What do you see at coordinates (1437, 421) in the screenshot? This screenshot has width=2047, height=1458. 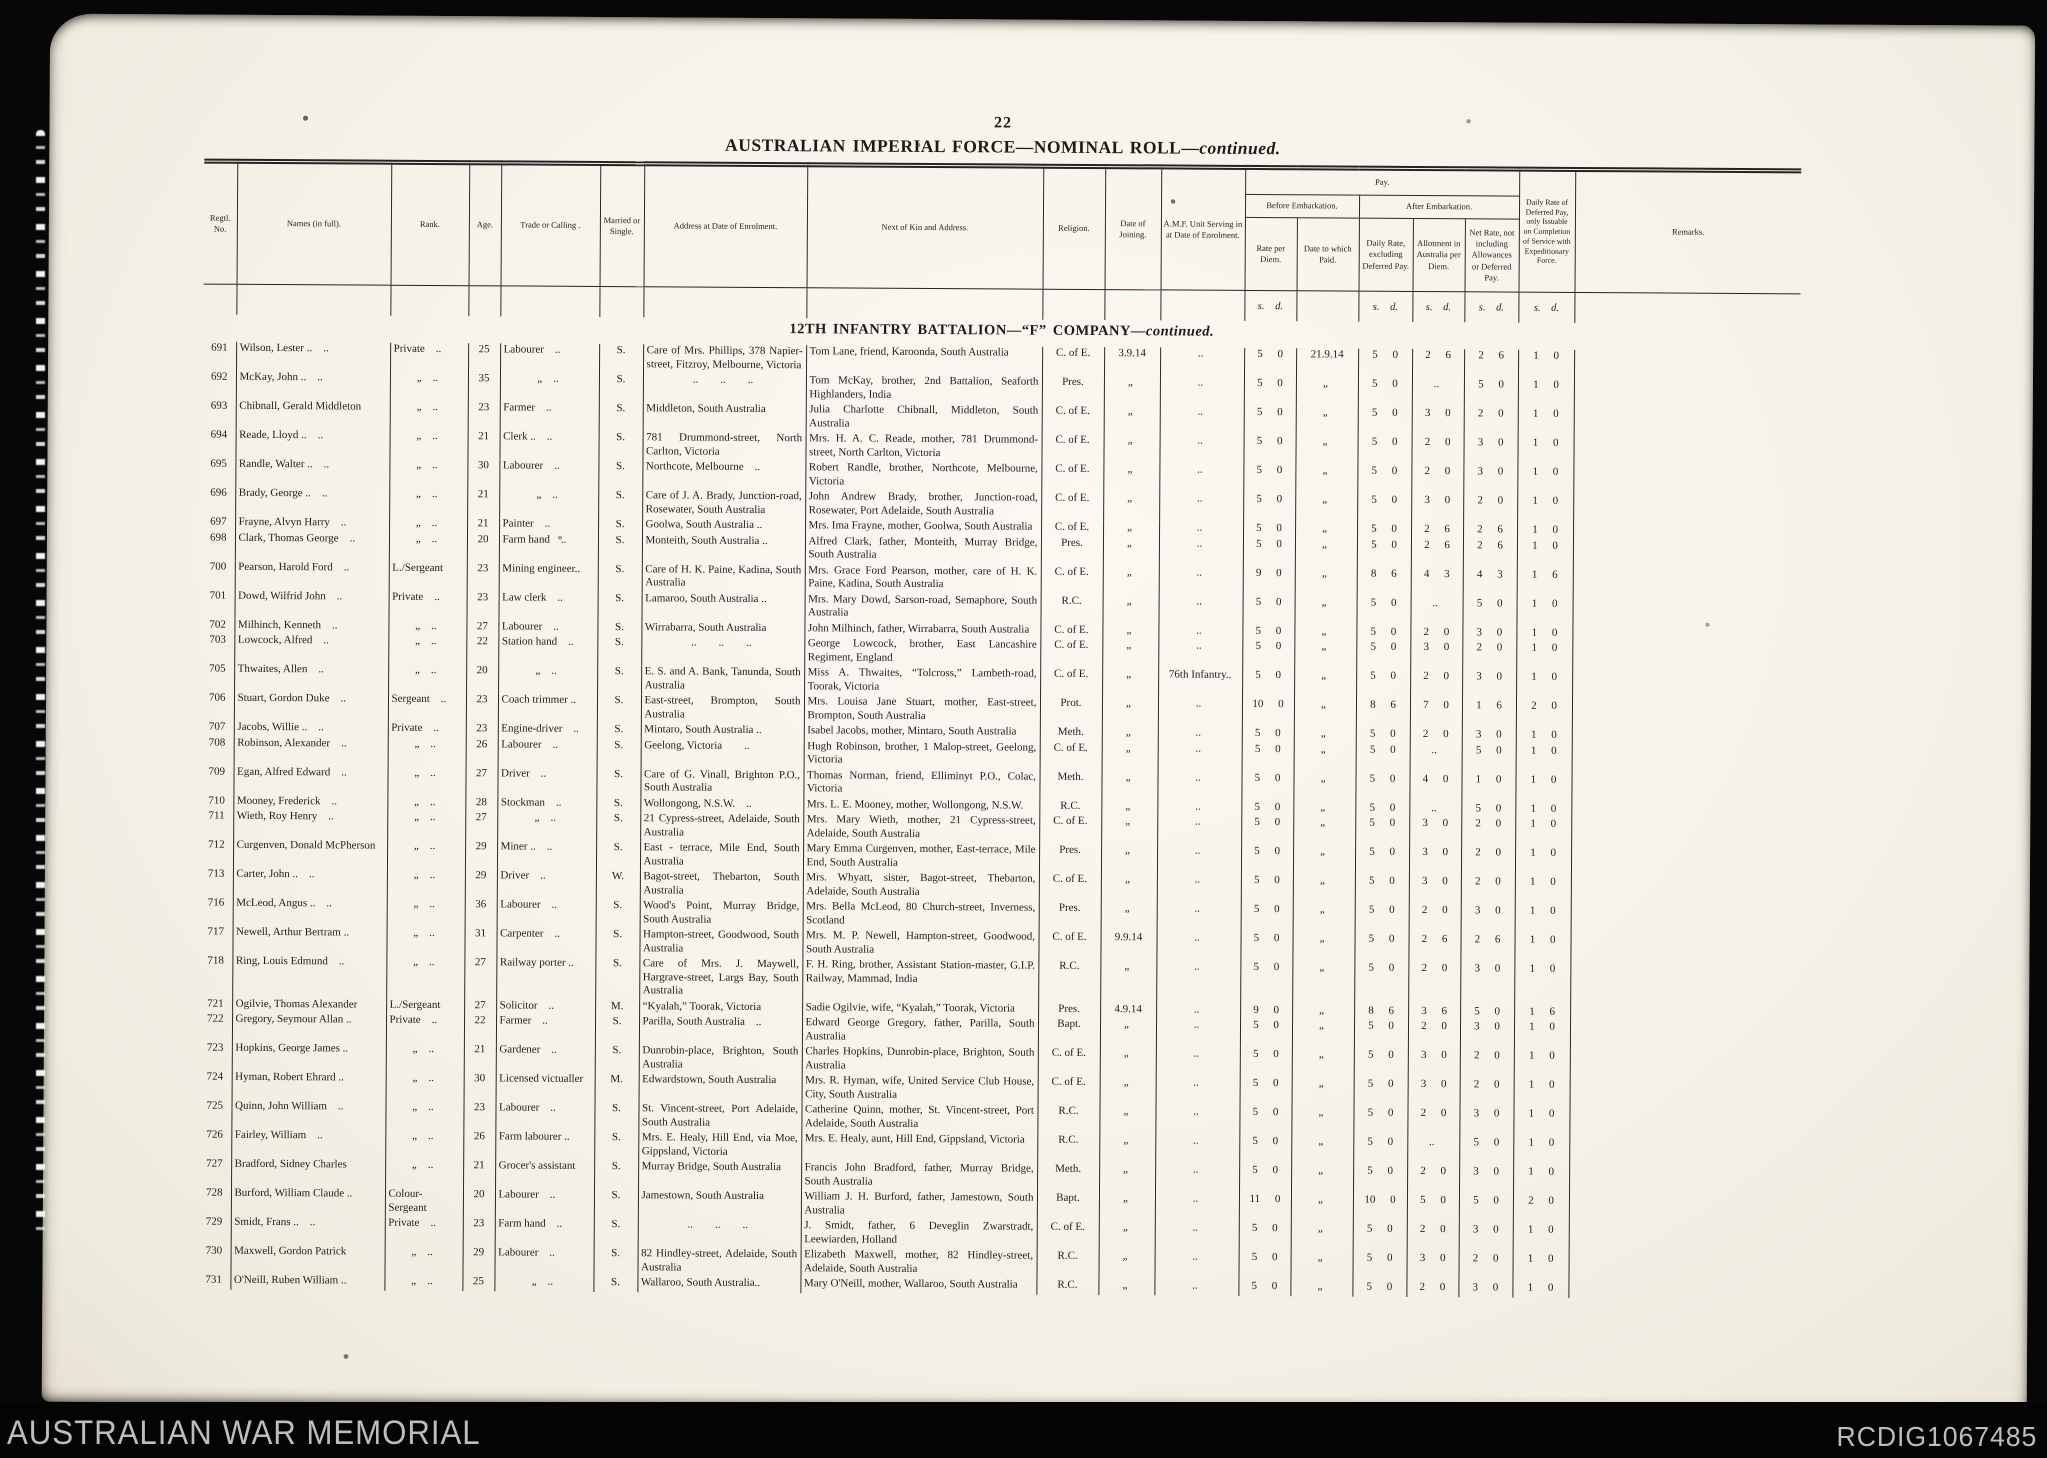 I see `cell-allot: 3 0` at bounding box center [1437, 421].